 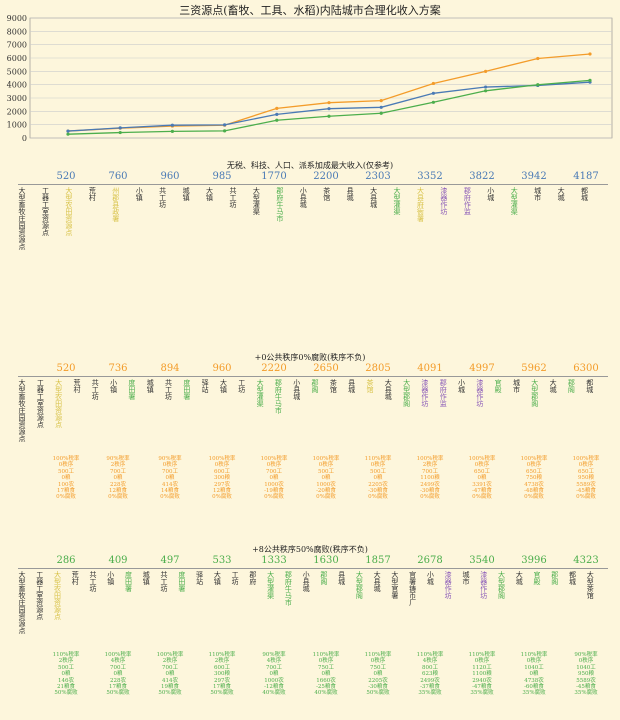 I want to click on building-label: 官殿, so click(x=498, y=386).